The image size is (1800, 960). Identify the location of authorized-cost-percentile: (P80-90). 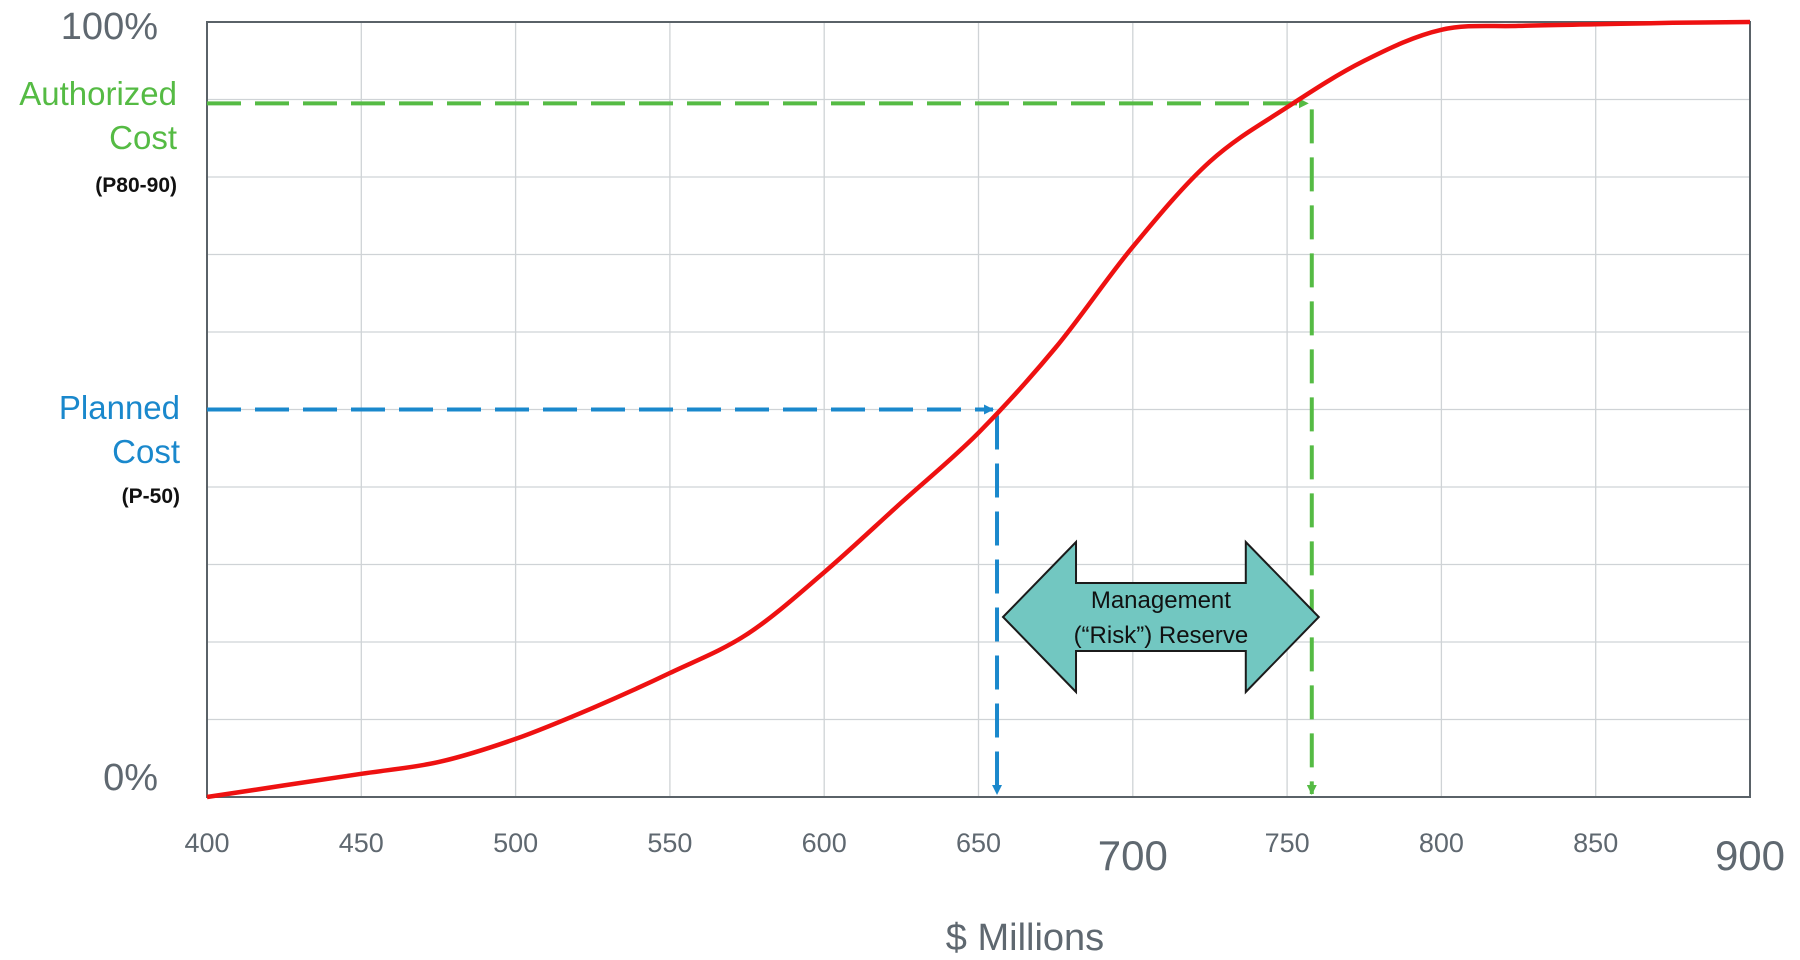
(136, 185).